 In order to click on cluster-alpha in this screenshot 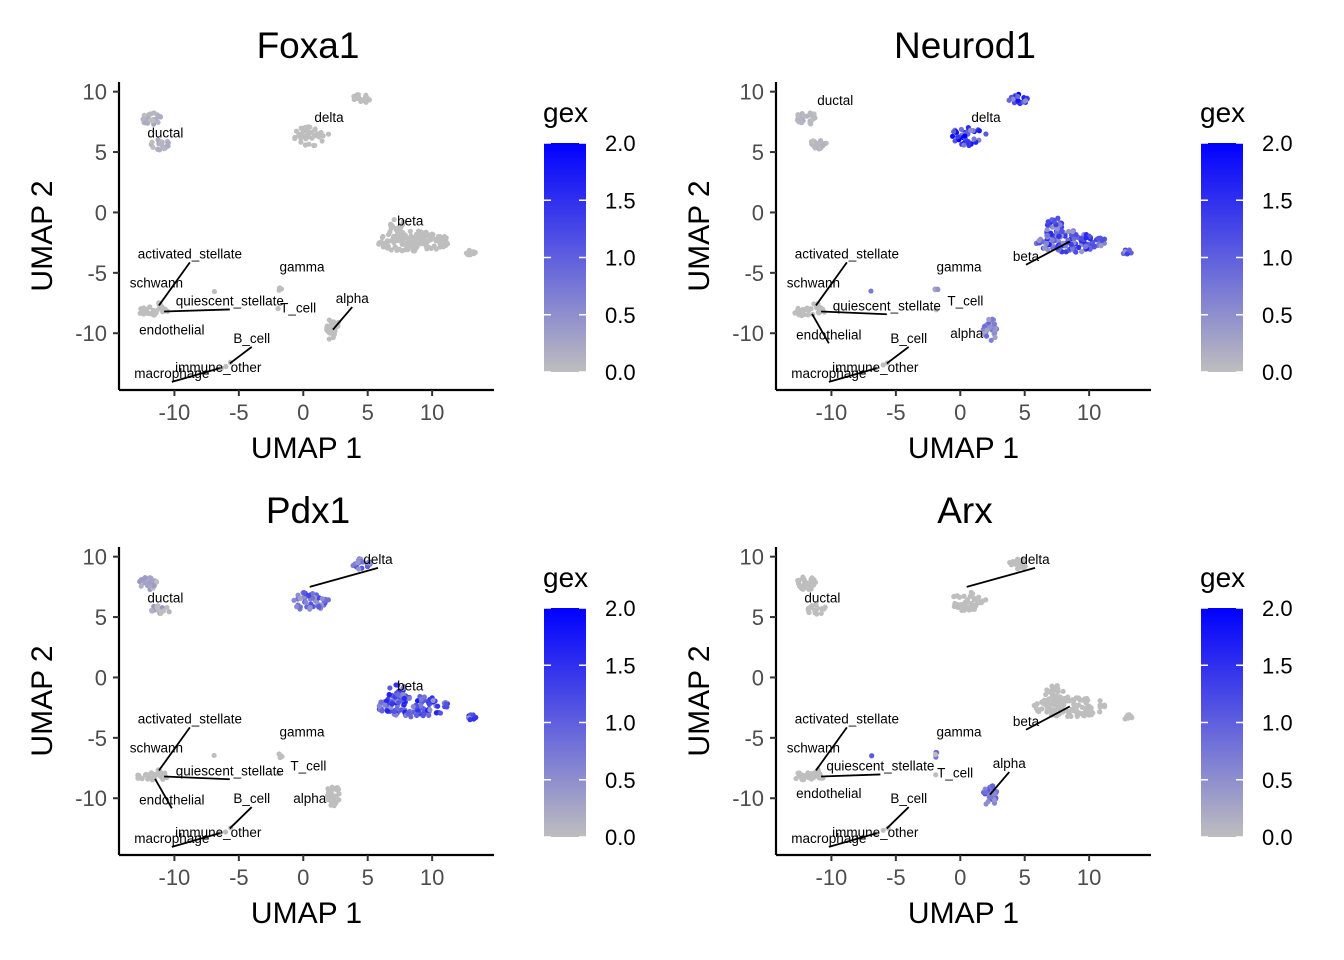, I will do `click(332, 329)`.